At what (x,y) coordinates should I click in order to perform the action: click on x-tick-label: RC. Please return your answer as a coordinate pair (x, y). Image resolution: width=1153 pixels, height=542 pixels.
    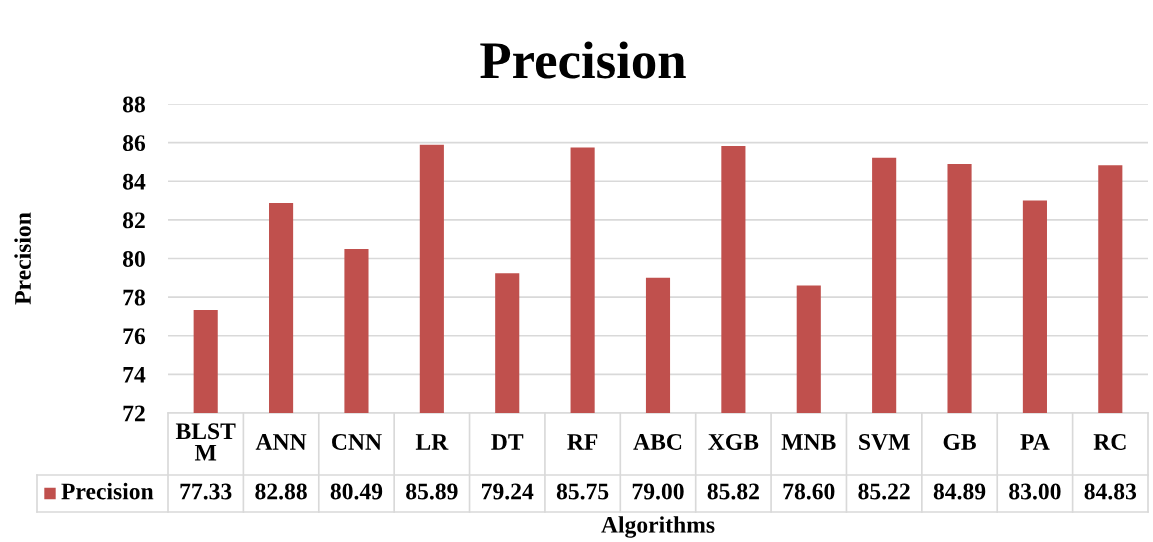
    Looking at the image, I should click on (1109, 442).